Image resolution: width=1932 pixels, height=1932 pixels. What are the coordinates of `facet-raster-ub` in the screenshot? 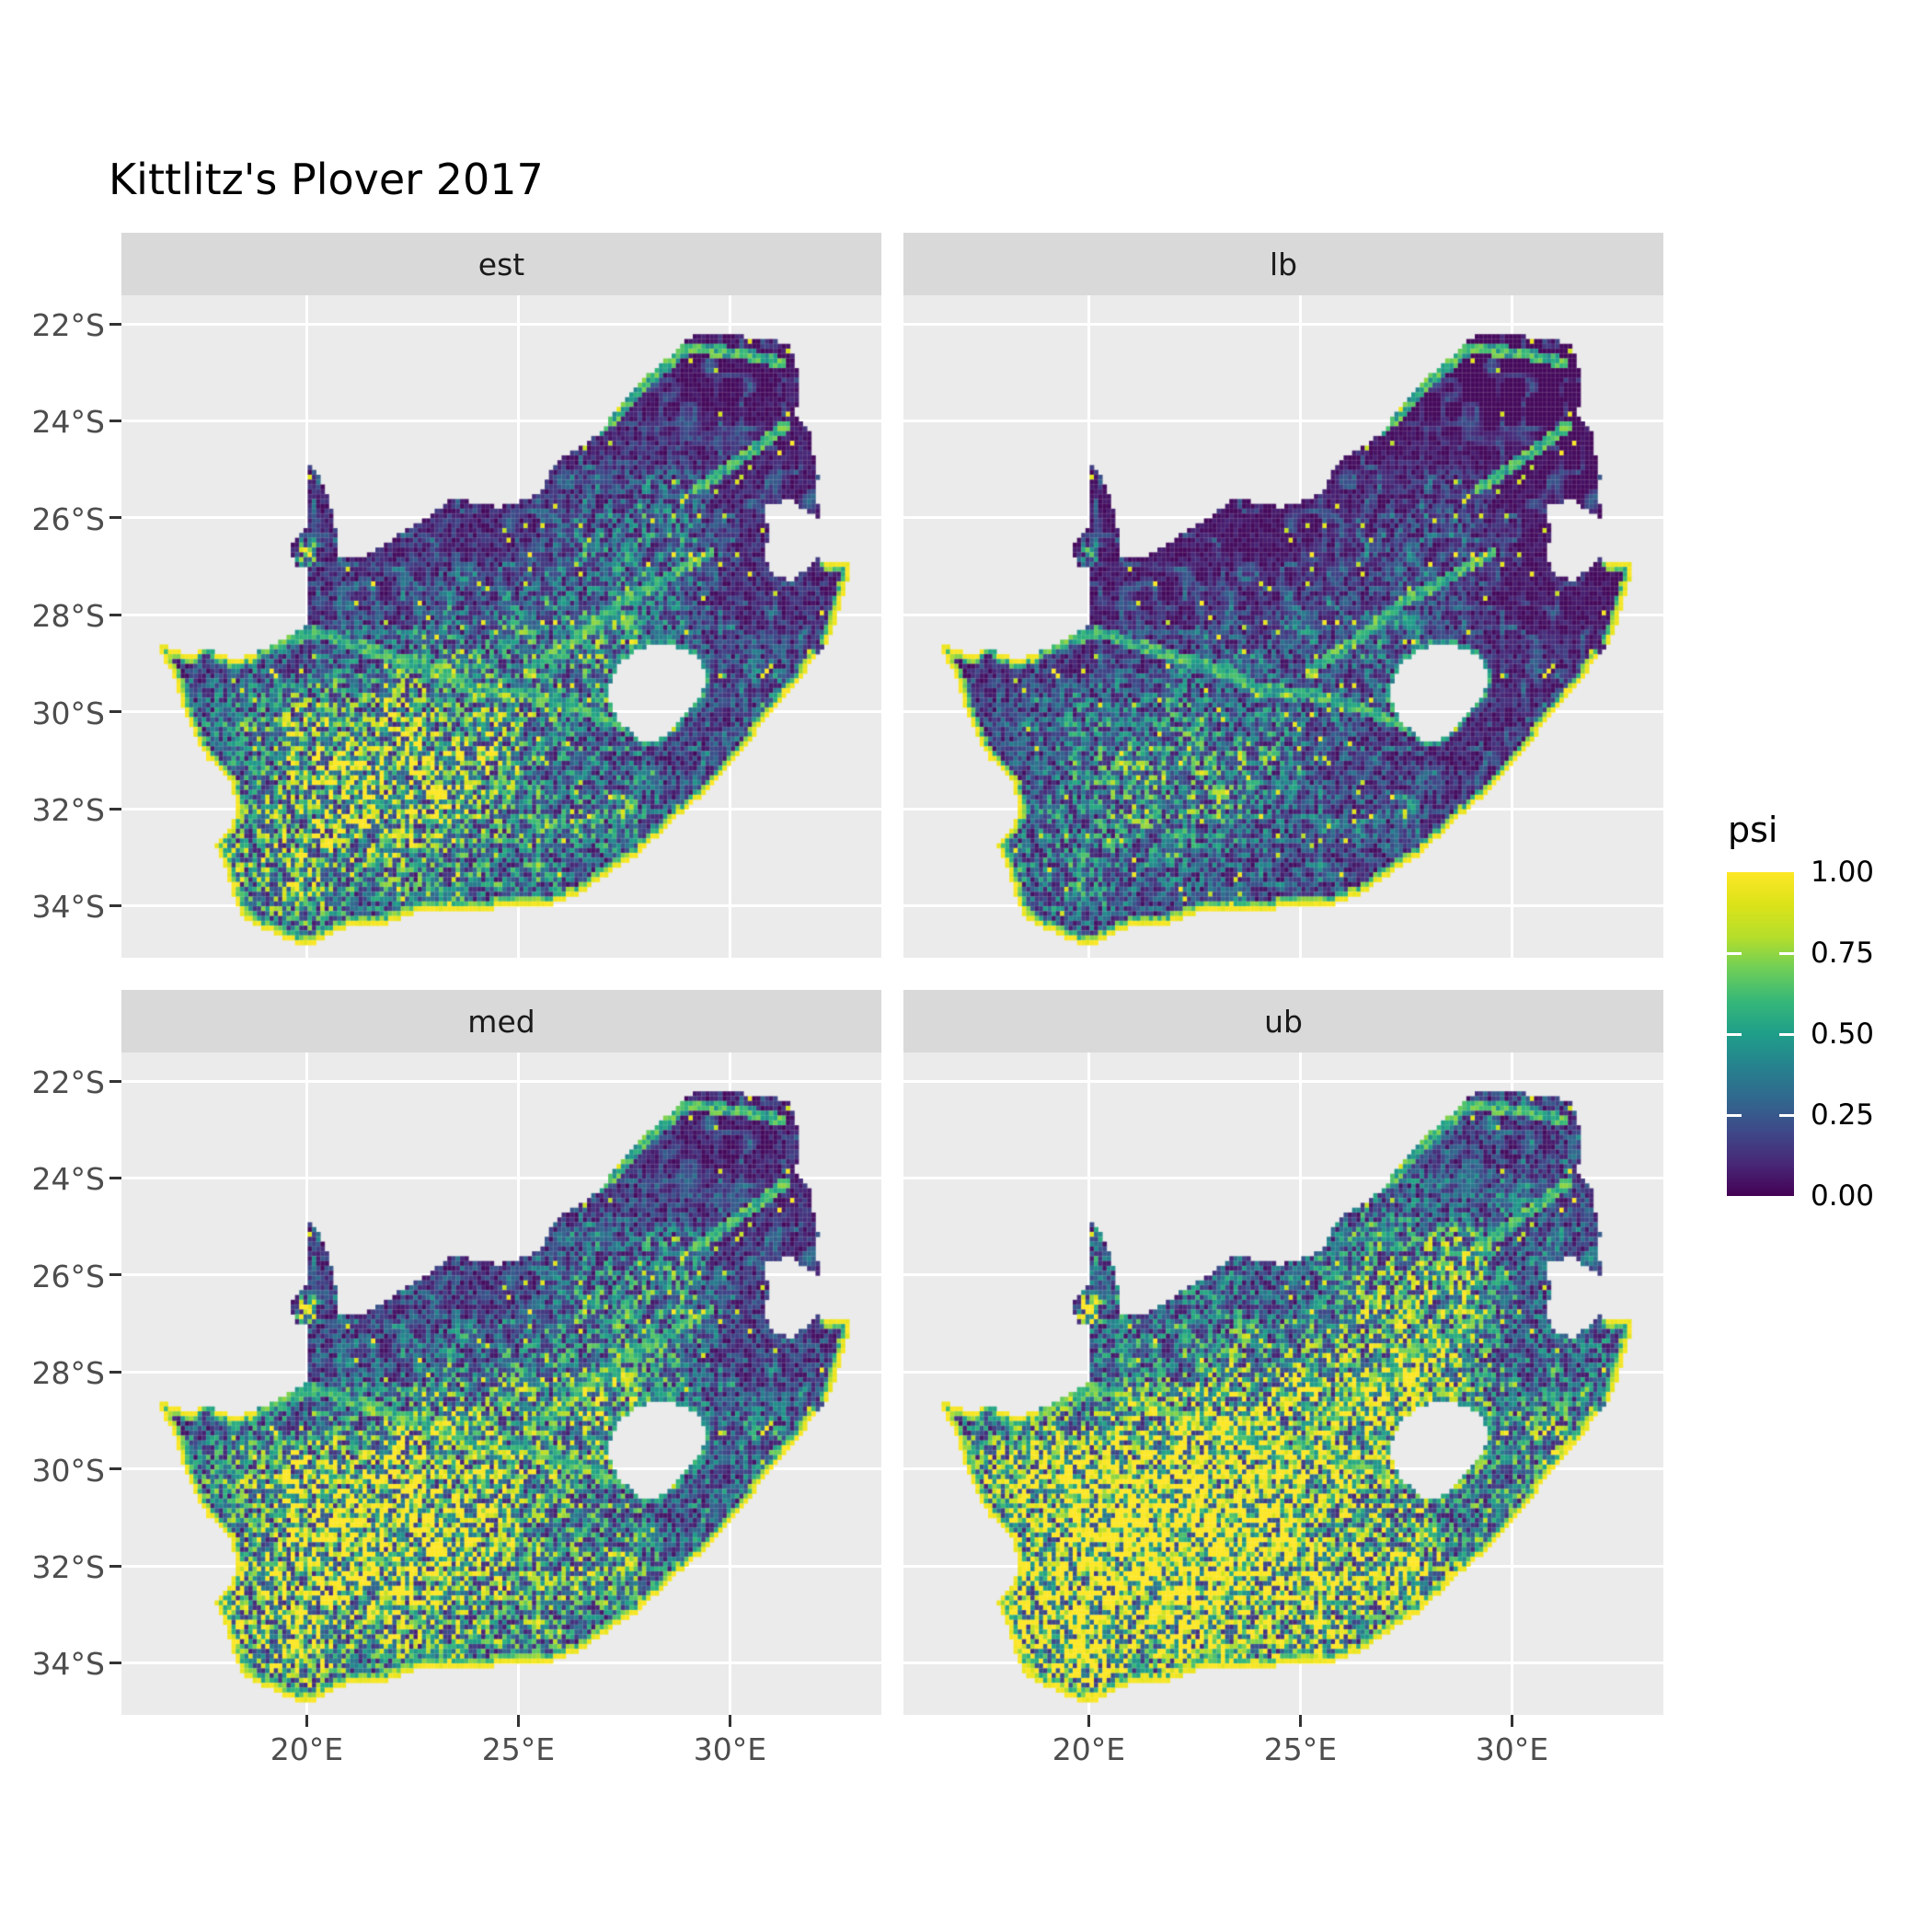 It's located at (1283, 1383).